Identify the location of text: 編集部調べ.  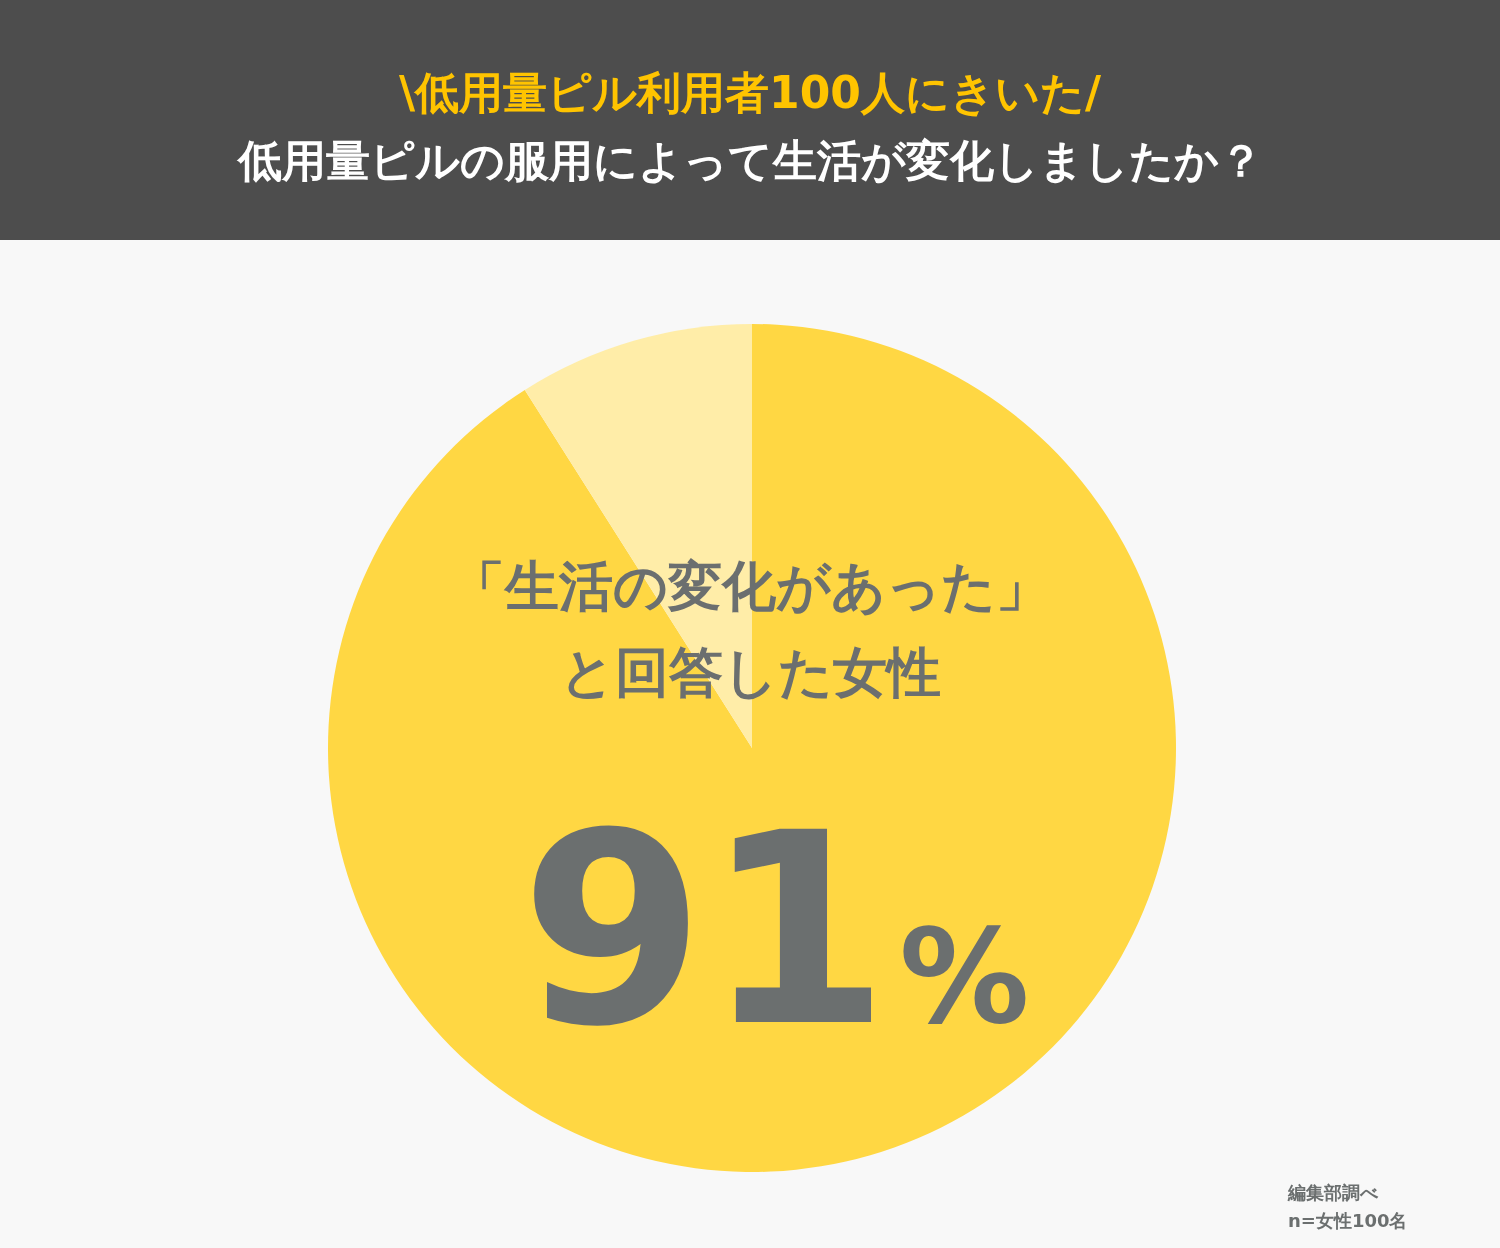
(1333, 1192).